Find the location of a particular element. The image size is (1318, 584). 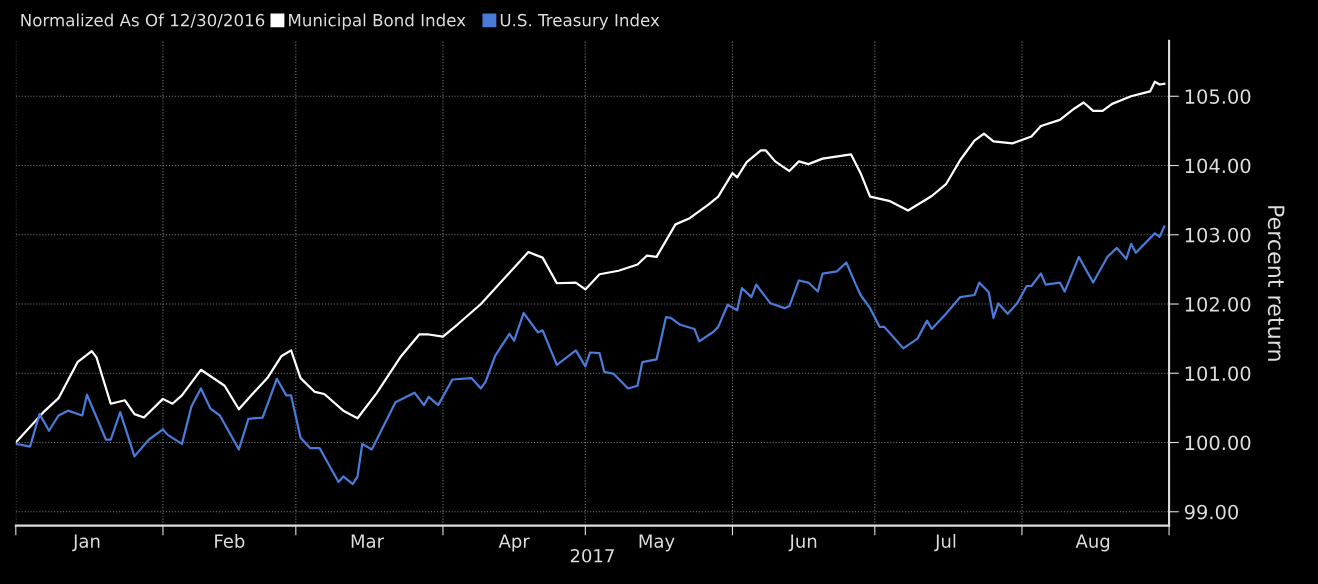

y-tick-label: 101.00 is located at coordinates (1218, 373).